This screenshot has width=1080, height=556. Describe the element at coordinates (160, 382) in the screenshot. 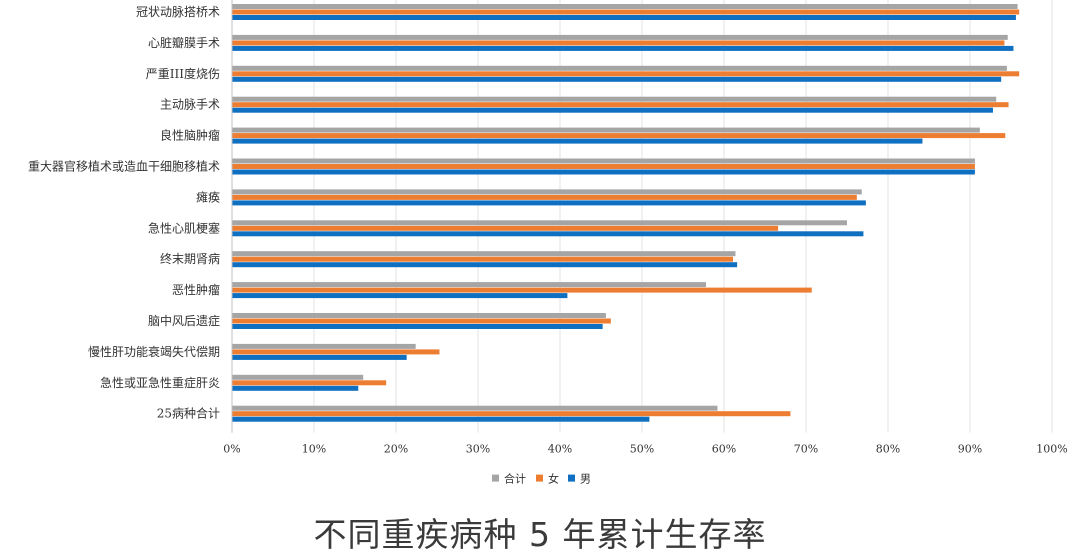

I see `category-label: 急性或亚急性重症肝炎` at that location.